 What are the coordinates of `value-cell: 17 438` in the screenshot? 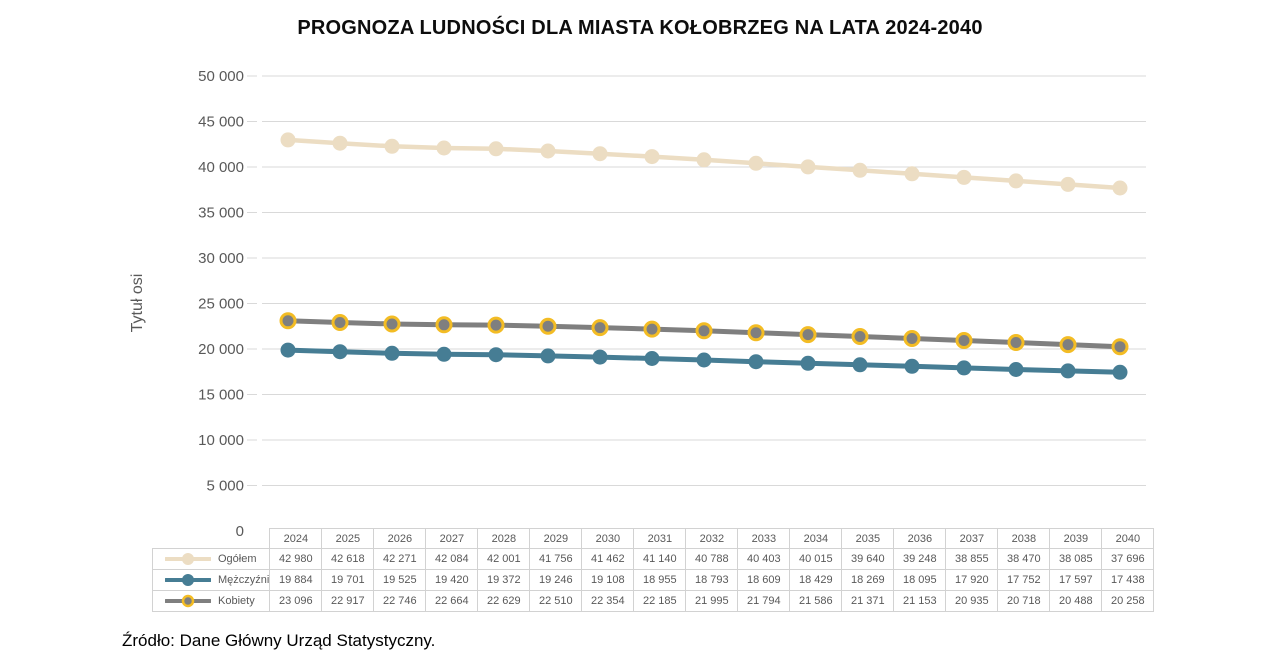 It's located at (1128, 580).